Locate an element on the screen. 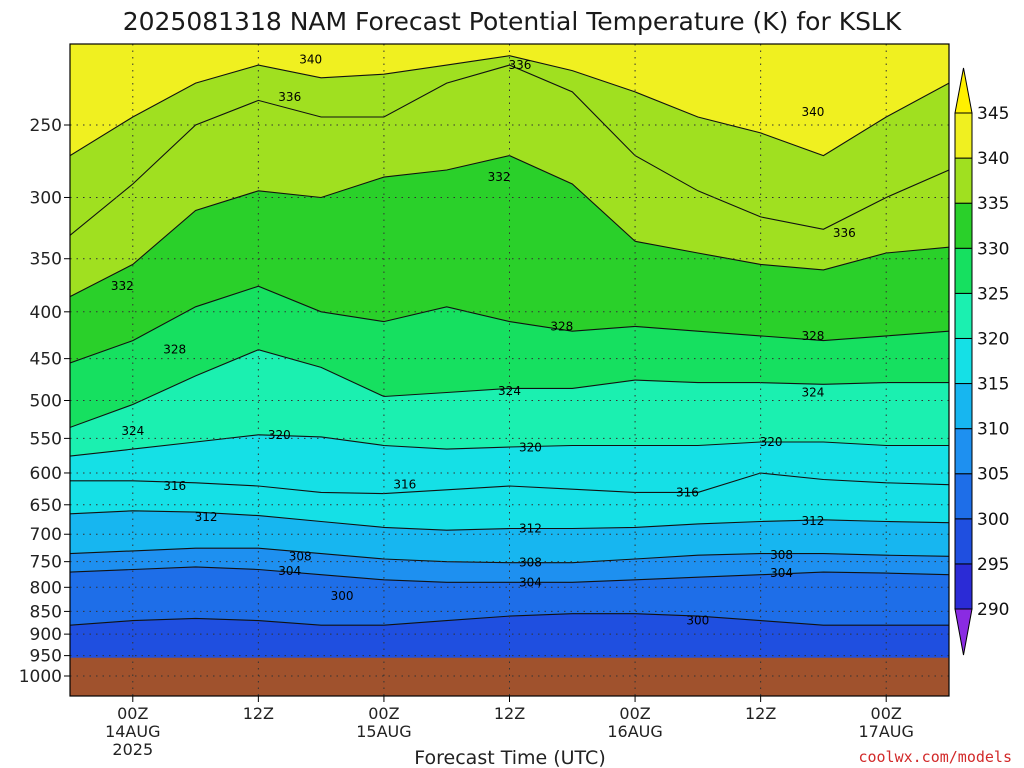 The image size is (1024, 768). colorbar-label-300: 300 is located at coordinates (993, 520).